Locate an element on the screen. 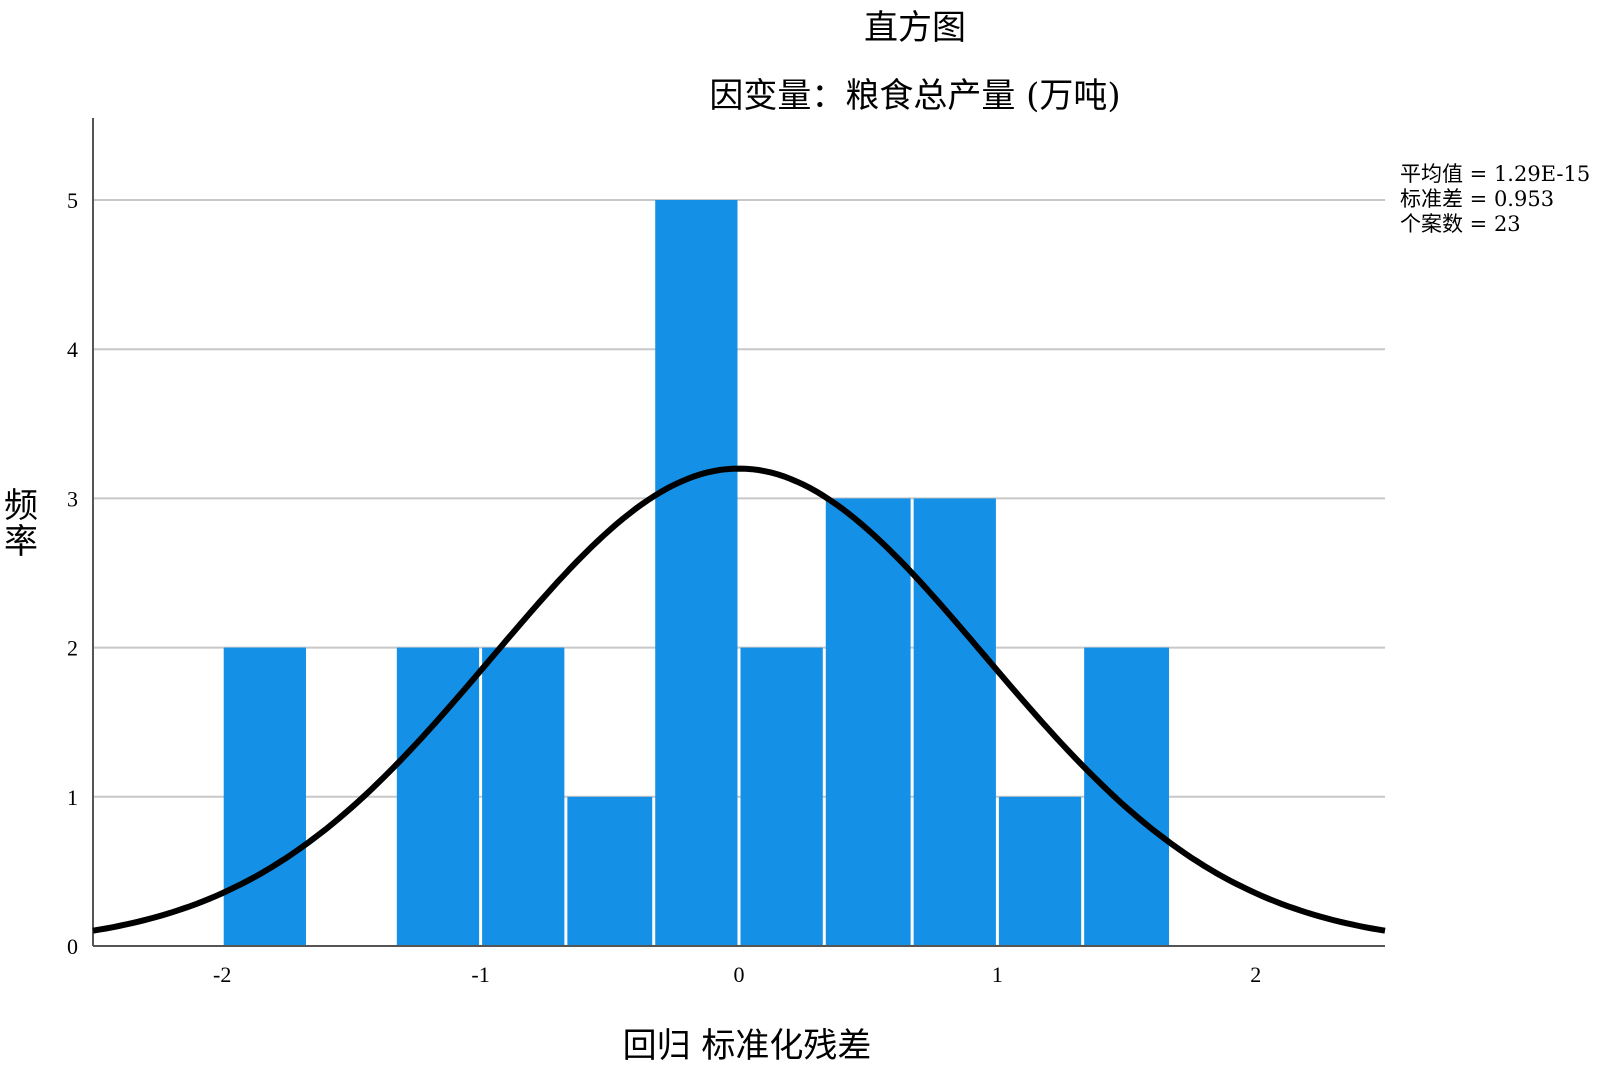 The width and height of the screenshot is (1600, 1067). stat-mean: 平均值 = 1.29E-15 is located at coordinates (1495, 174).